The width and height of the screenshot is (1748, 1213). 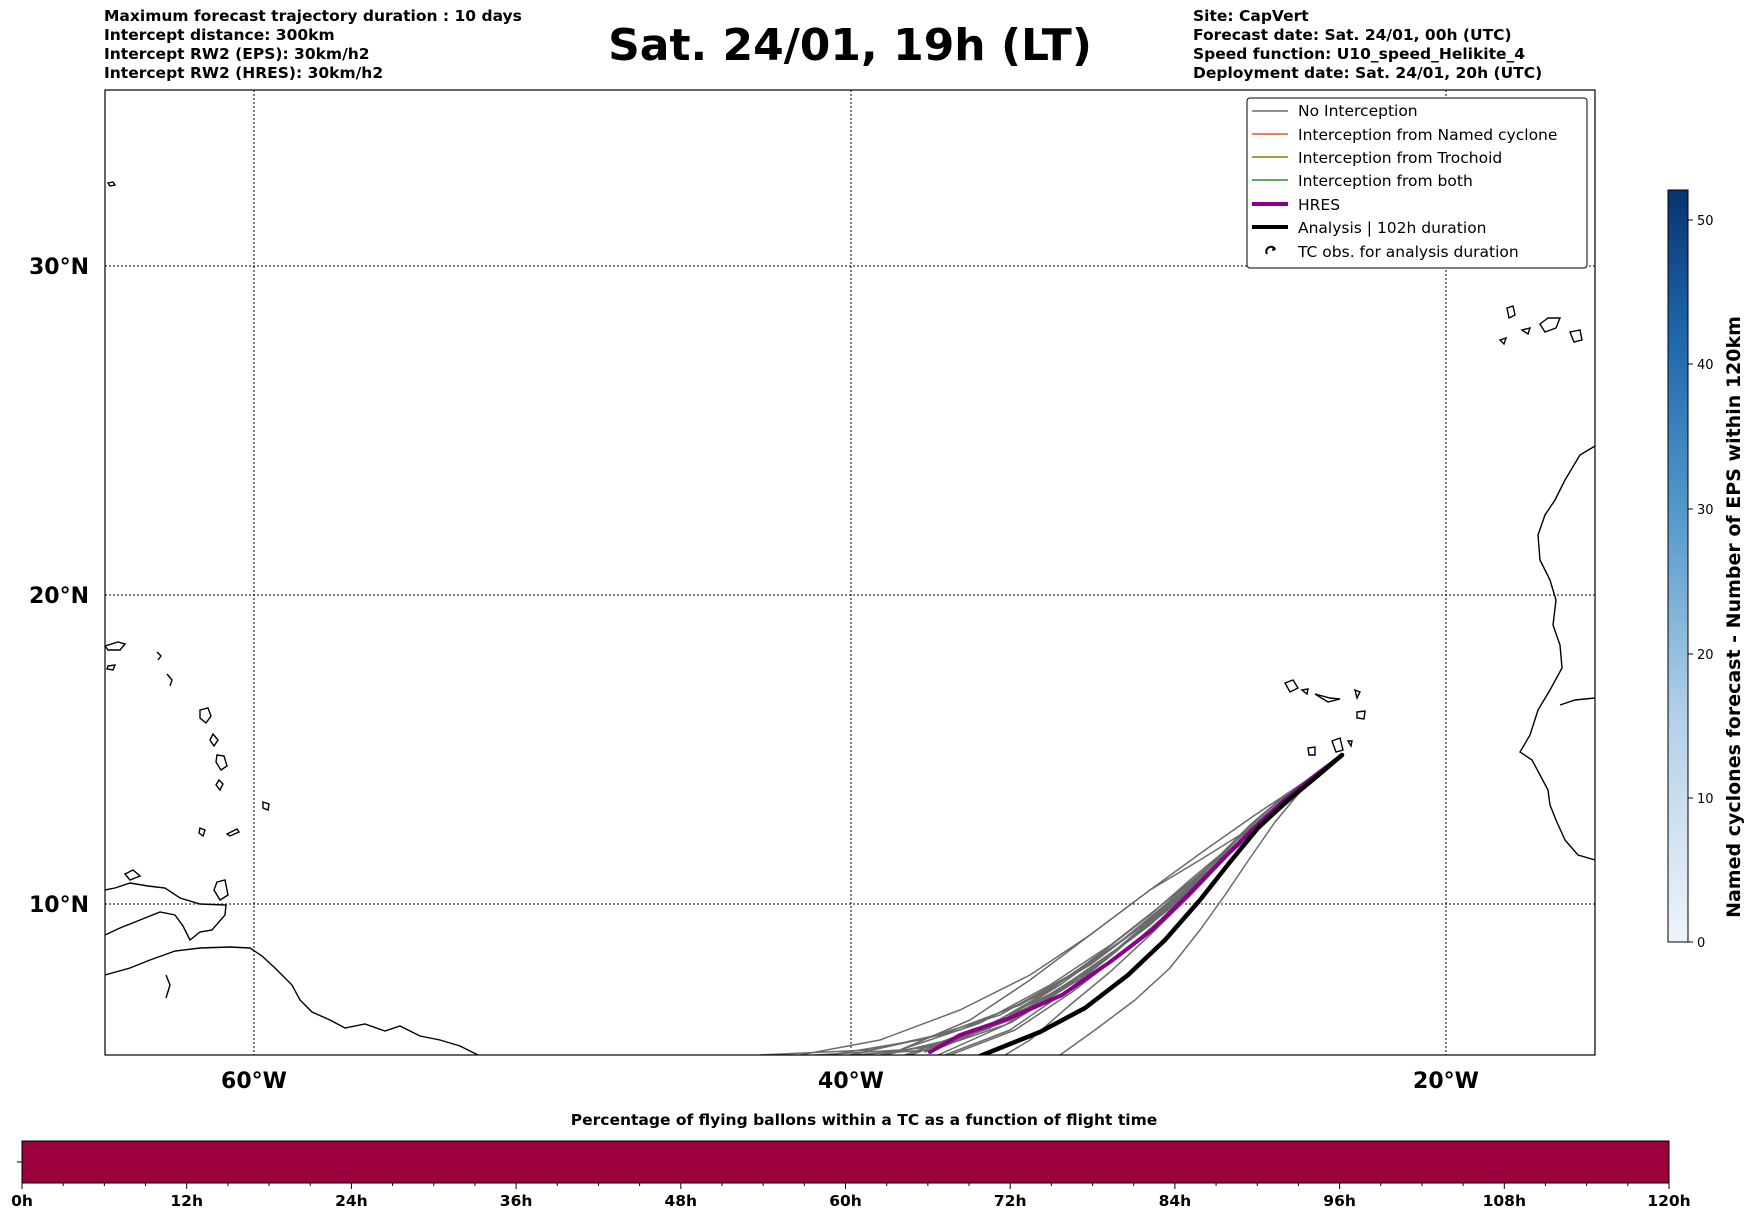 What do you see at coordinates (1701, 943) in the screenshot?
I see `colorbar-tick-0: 0` at bounding box center [1701, 943].